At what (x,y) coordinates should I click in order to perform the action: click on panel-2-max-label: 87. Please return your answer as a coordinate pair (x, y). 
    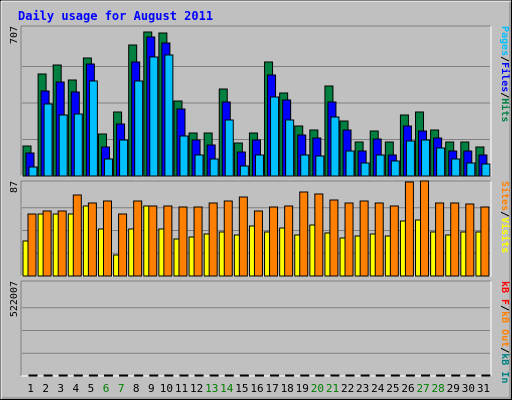
    Looking at the image, I should click on (14, 187).